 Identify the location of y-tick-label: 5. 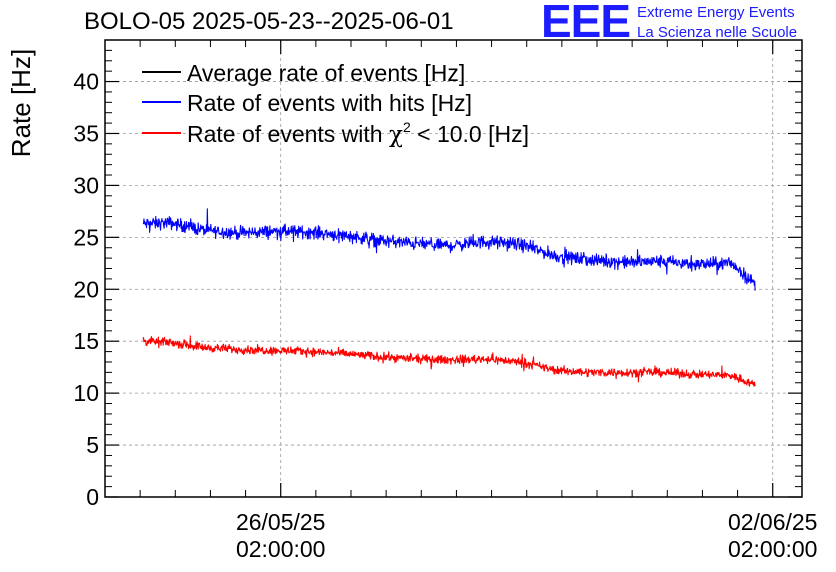
(92, 445).